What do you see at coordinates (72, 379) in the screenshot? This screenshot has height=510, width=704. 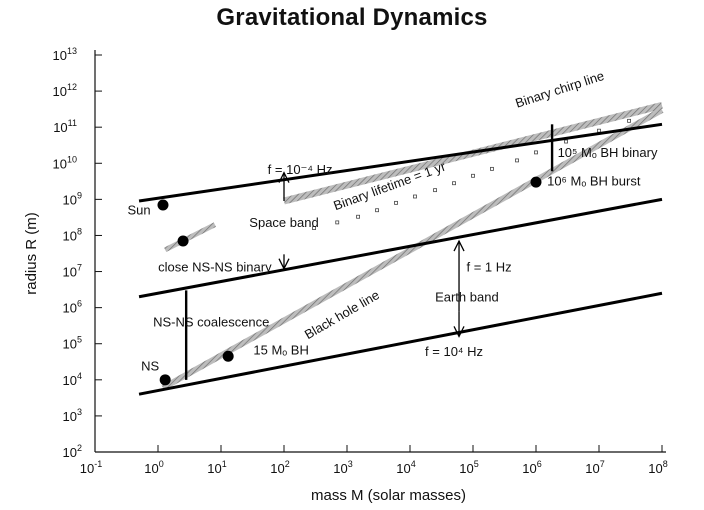 I see `y-tick-label: 10⁴` at bounding box center [72, 379].